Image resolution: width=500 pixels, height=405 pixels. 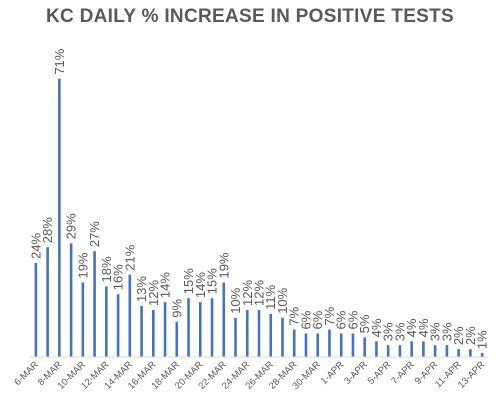 What do you see at coordinates (235, 337) in the screenshot?
I see `bar-23-MAR` at bounding box center [235, 337].